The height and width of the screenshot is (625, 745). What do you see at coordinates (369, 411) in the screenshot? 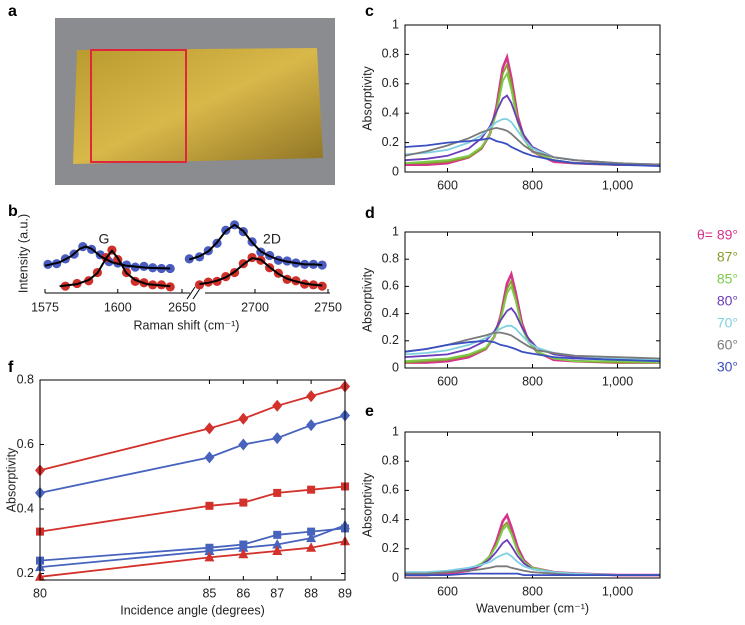
I see `panel-label: e` at bounding box center [369, 411].